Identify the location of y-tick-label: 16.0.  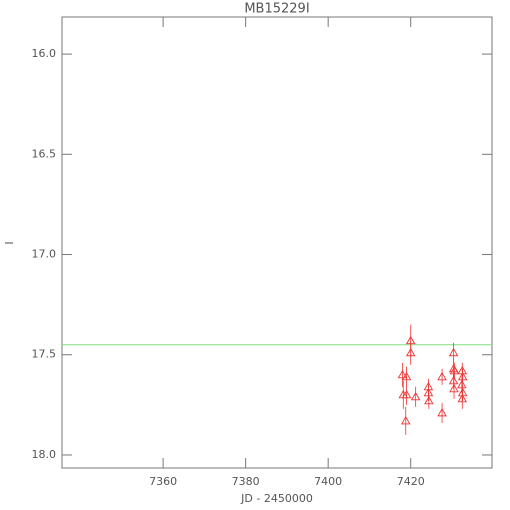
(44, 53).